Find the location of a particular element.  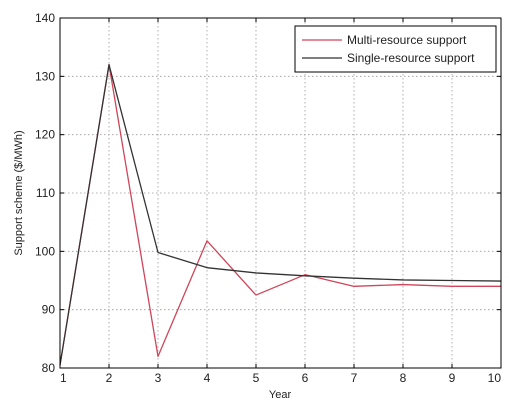

y-tick-label: 140 is located at coordinates (45, 18).